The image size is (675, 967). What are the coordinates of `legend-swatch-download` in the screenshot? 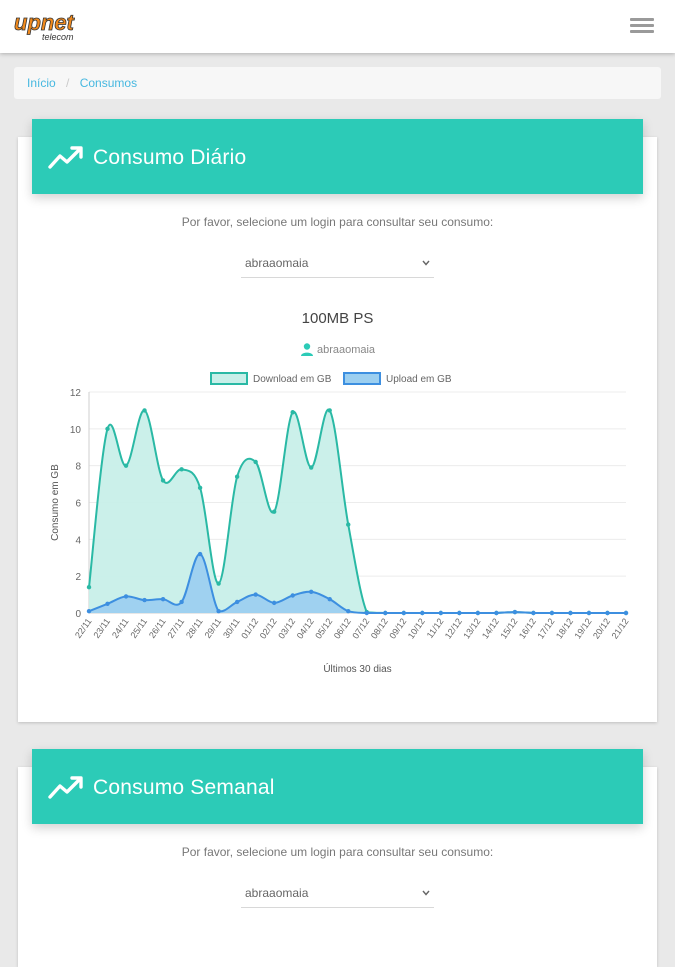 It's located at (229, 378).